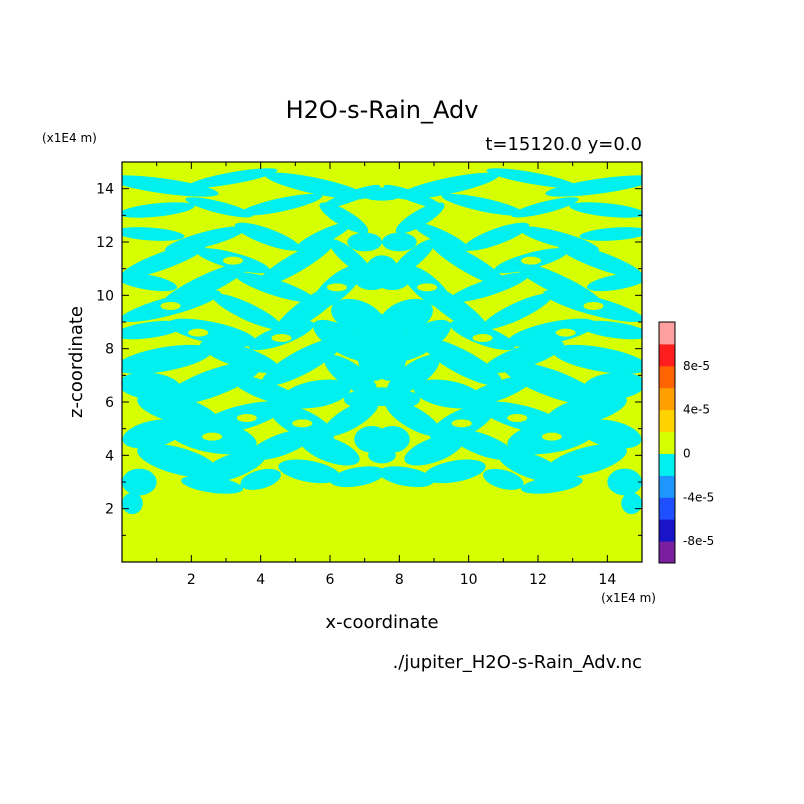 Image resolution: width=804 pixels, height=804 pixels. I want to click on y-tick-label: 8, so click(109, 350).